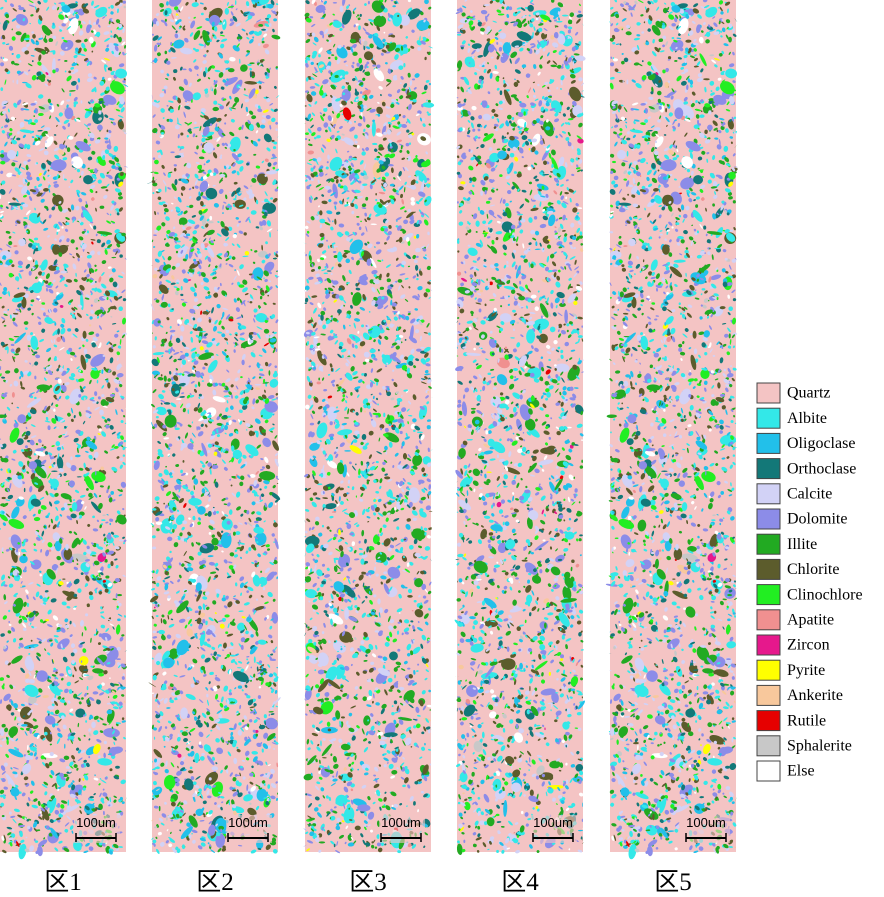 This screenshot has width=884, height=897. I want to click on mineral-map, so click(214, 427).